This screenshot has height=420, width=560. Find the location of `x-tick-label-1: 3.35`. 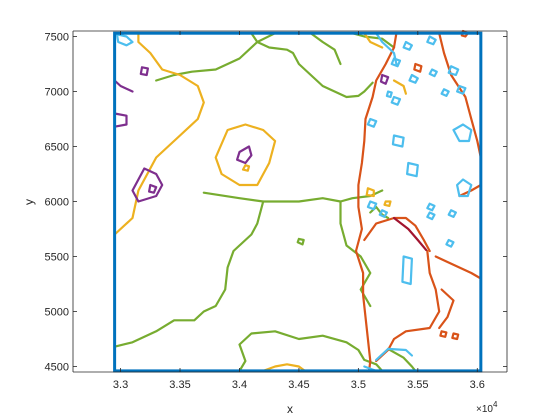

x-tick-label-1: 3.35 is located at coordinates (179, 385).